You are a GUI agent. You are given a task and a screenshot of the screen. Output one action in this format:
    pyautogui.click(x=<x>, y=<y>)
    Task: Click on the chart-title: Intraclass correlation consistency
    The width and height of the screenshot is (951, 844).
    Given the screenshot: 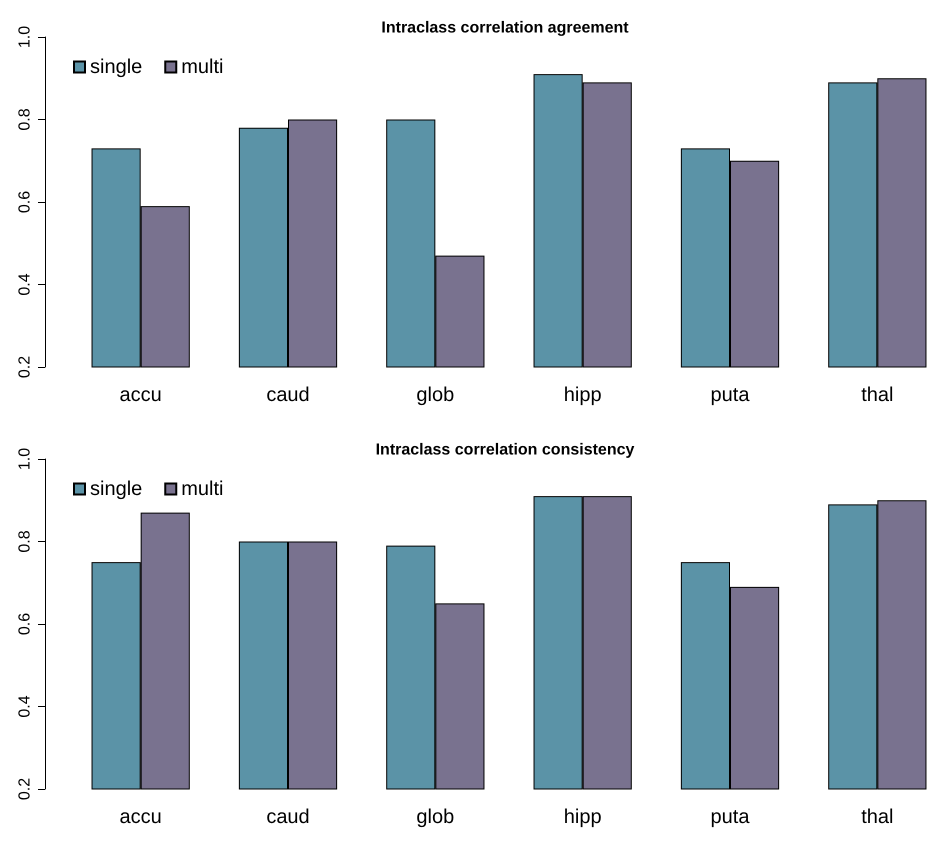 What is the action you would take?
    pyautogui.click(x=505, y=450)
    